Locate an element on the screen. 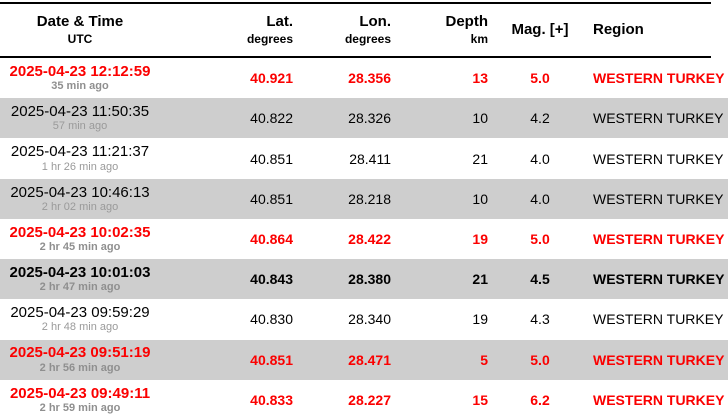  event-datetime: 2025-04-23 10:46:13 is located at coordinates (80, 192).